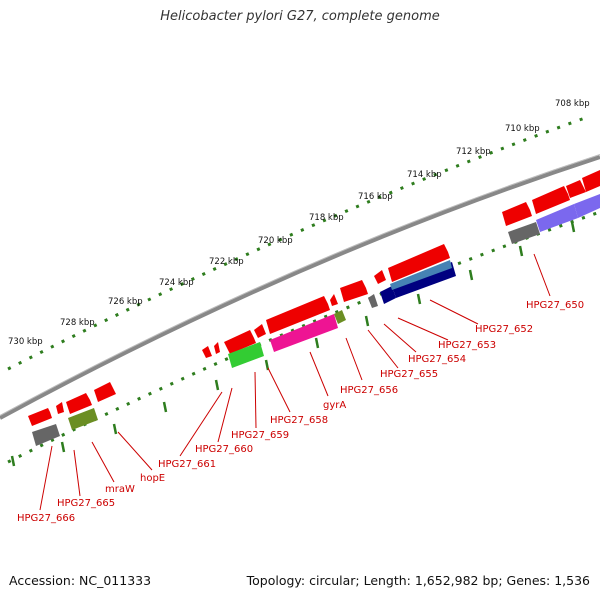 The height and width of the screenshot is (600, 600). What do you see at coordinates (424, 175) in the screenshot?
I see `scale-label: 714 kbp` at bounding box center [424, 175].